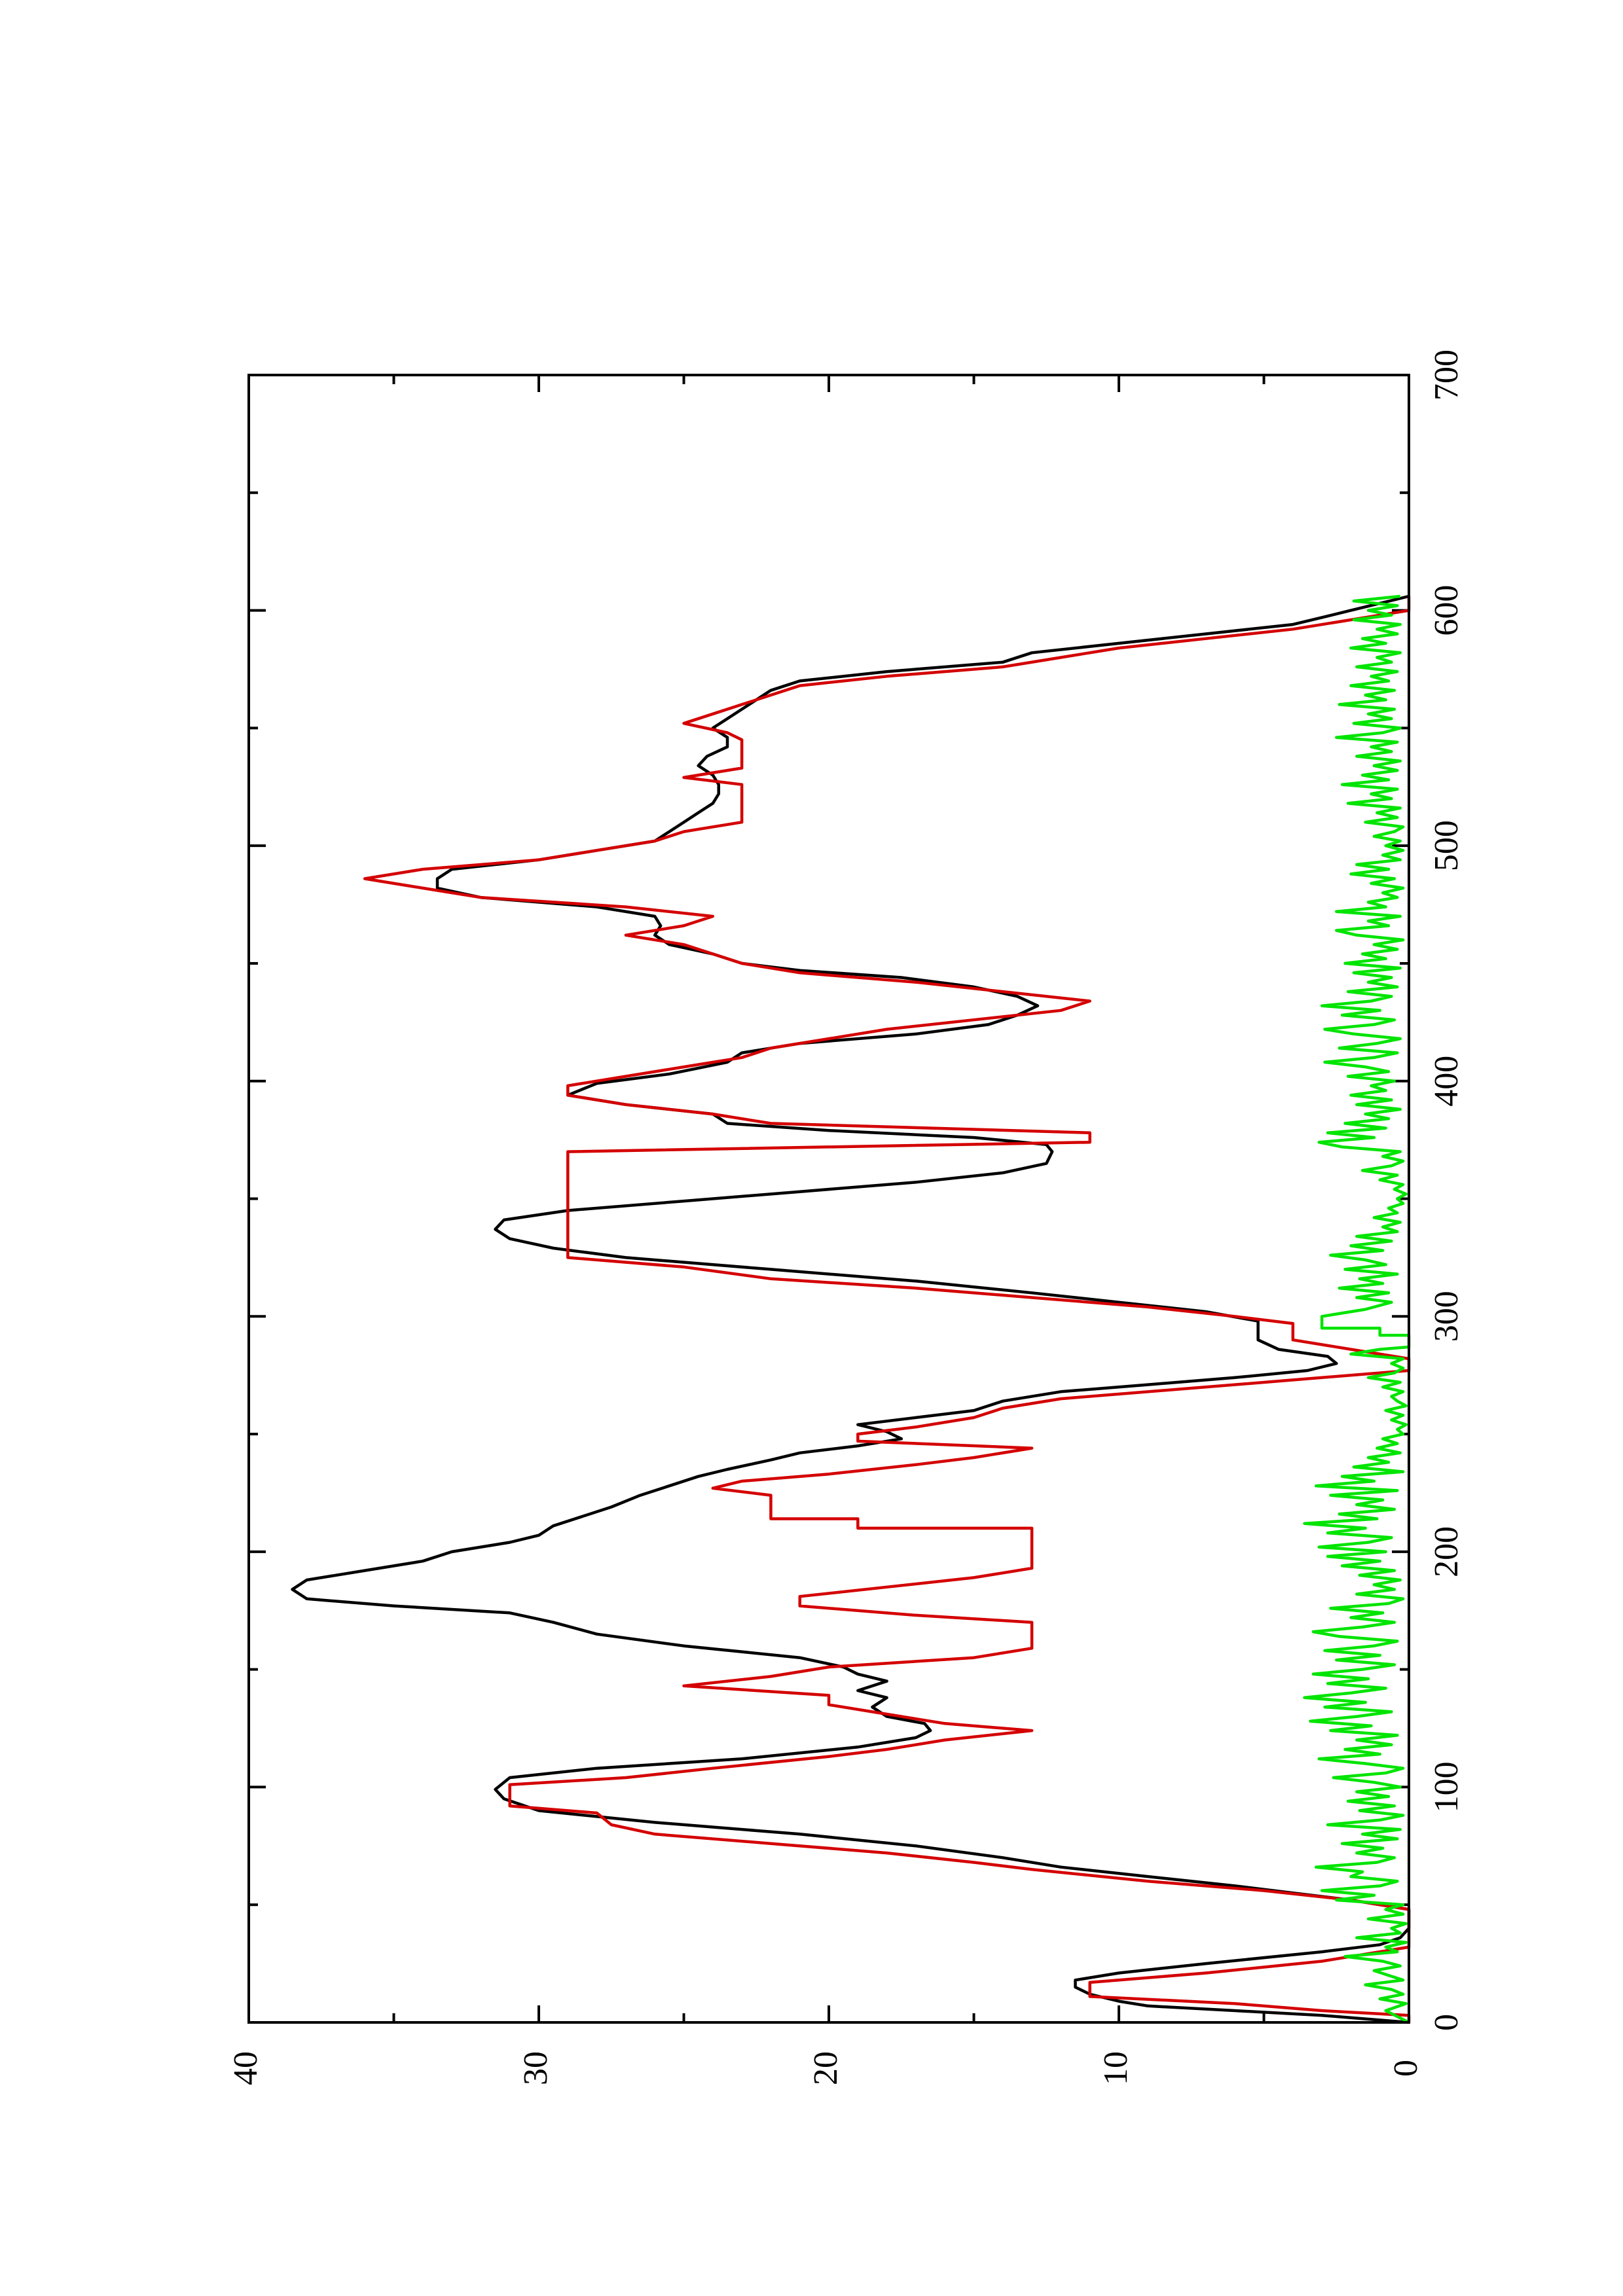 This screenshot has width=1623, height=2296. What do you see at coordinates (245, 2068) in the screenshot?
I see `y-tick-label: 40` at bounding box center [245, 2068].